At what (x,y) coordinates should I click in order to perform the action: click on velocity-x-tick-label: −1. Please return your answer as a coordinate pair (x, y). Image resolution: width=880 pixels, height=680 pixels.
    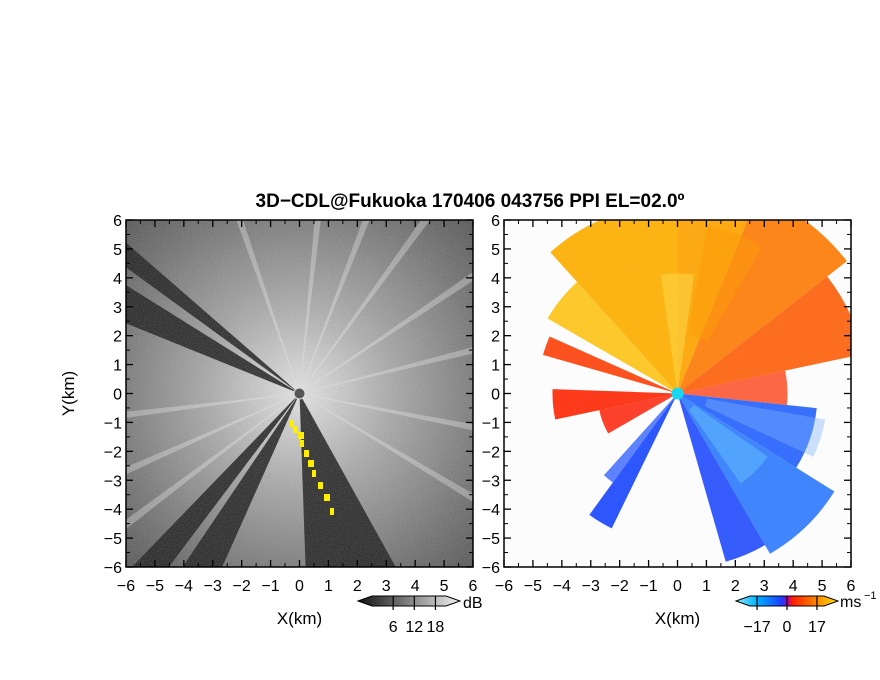
    Looking at the image, I should click on (648, 586).